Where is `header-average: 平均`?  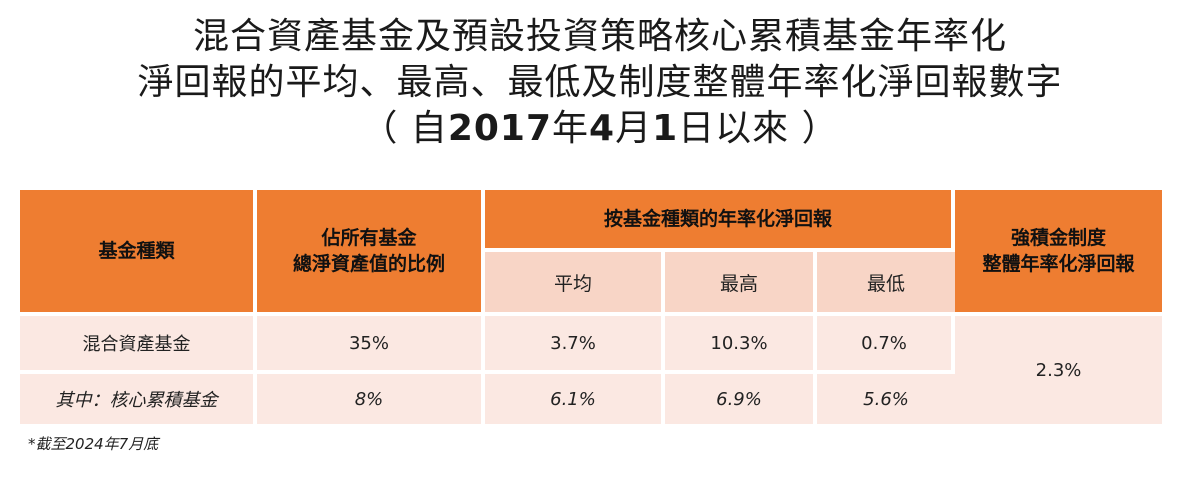
header-average: 平均 is located at coordinates (575, 284).